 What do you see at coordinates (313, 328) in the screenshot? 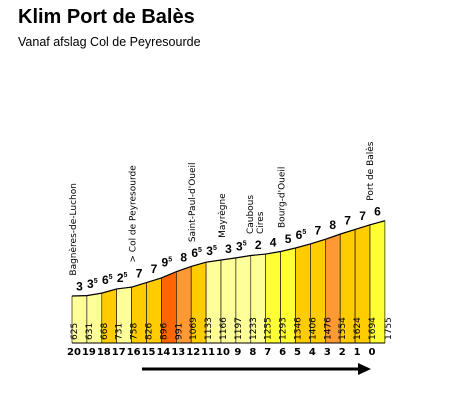
I see `altitude-label: 1406` at bounding box center [313, 328].